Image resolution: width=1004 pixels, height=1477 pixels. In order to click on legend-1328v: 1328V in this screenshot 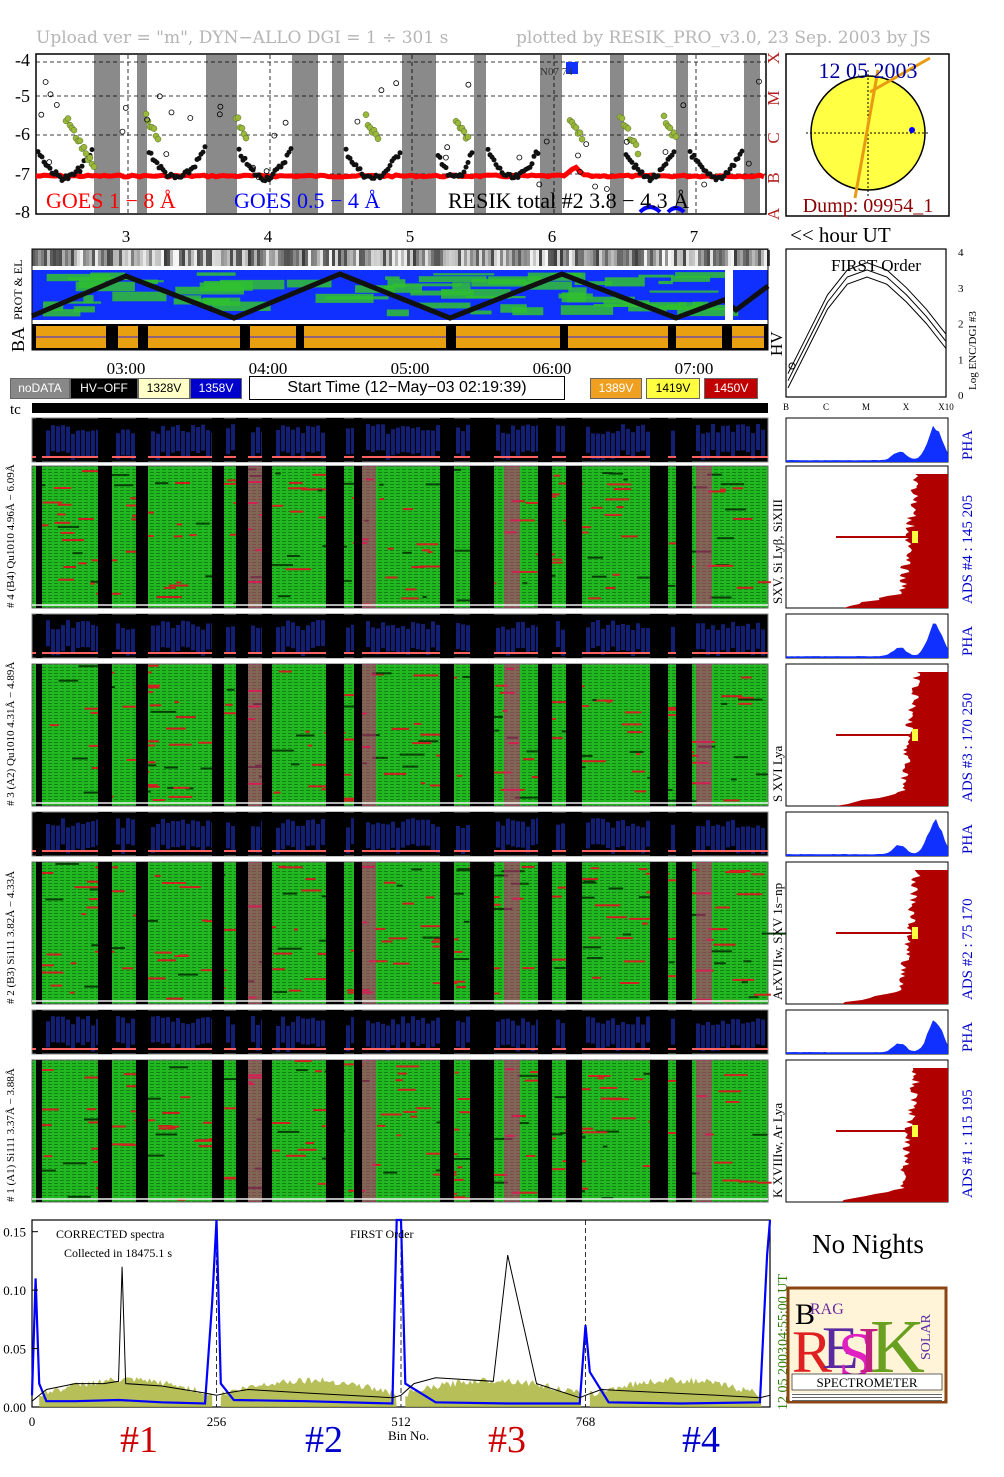, I will do `click(164, 388)`.